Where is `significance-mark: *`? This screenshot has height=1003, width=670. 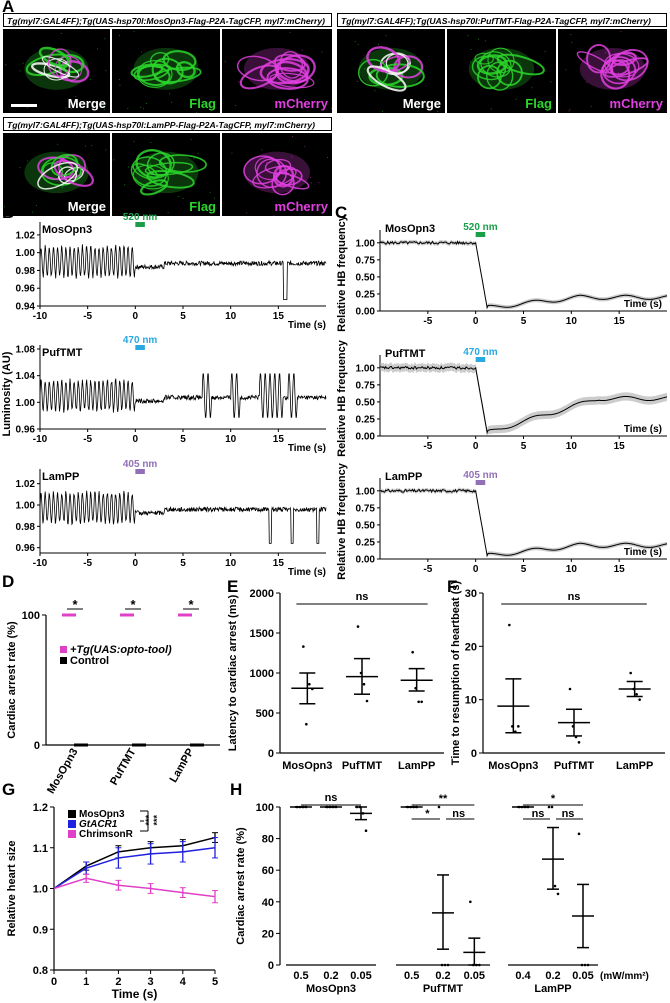
significance-mark: * is located at coordinates (133, 604).